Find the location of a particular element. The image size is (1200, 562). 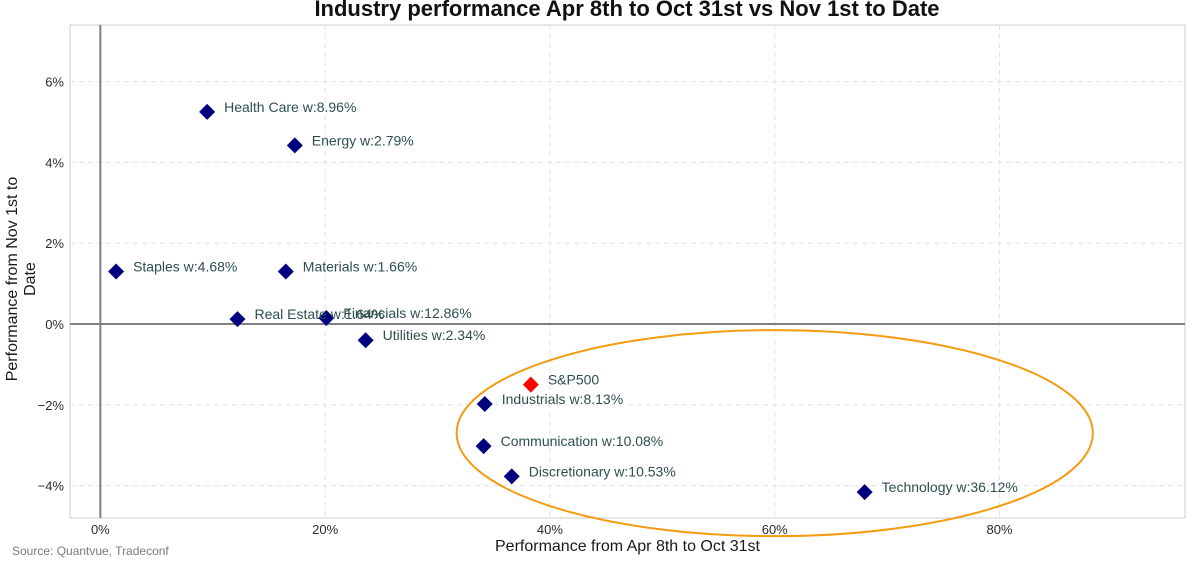

y-tick-label: −4% is located at coordinates (51, 486).